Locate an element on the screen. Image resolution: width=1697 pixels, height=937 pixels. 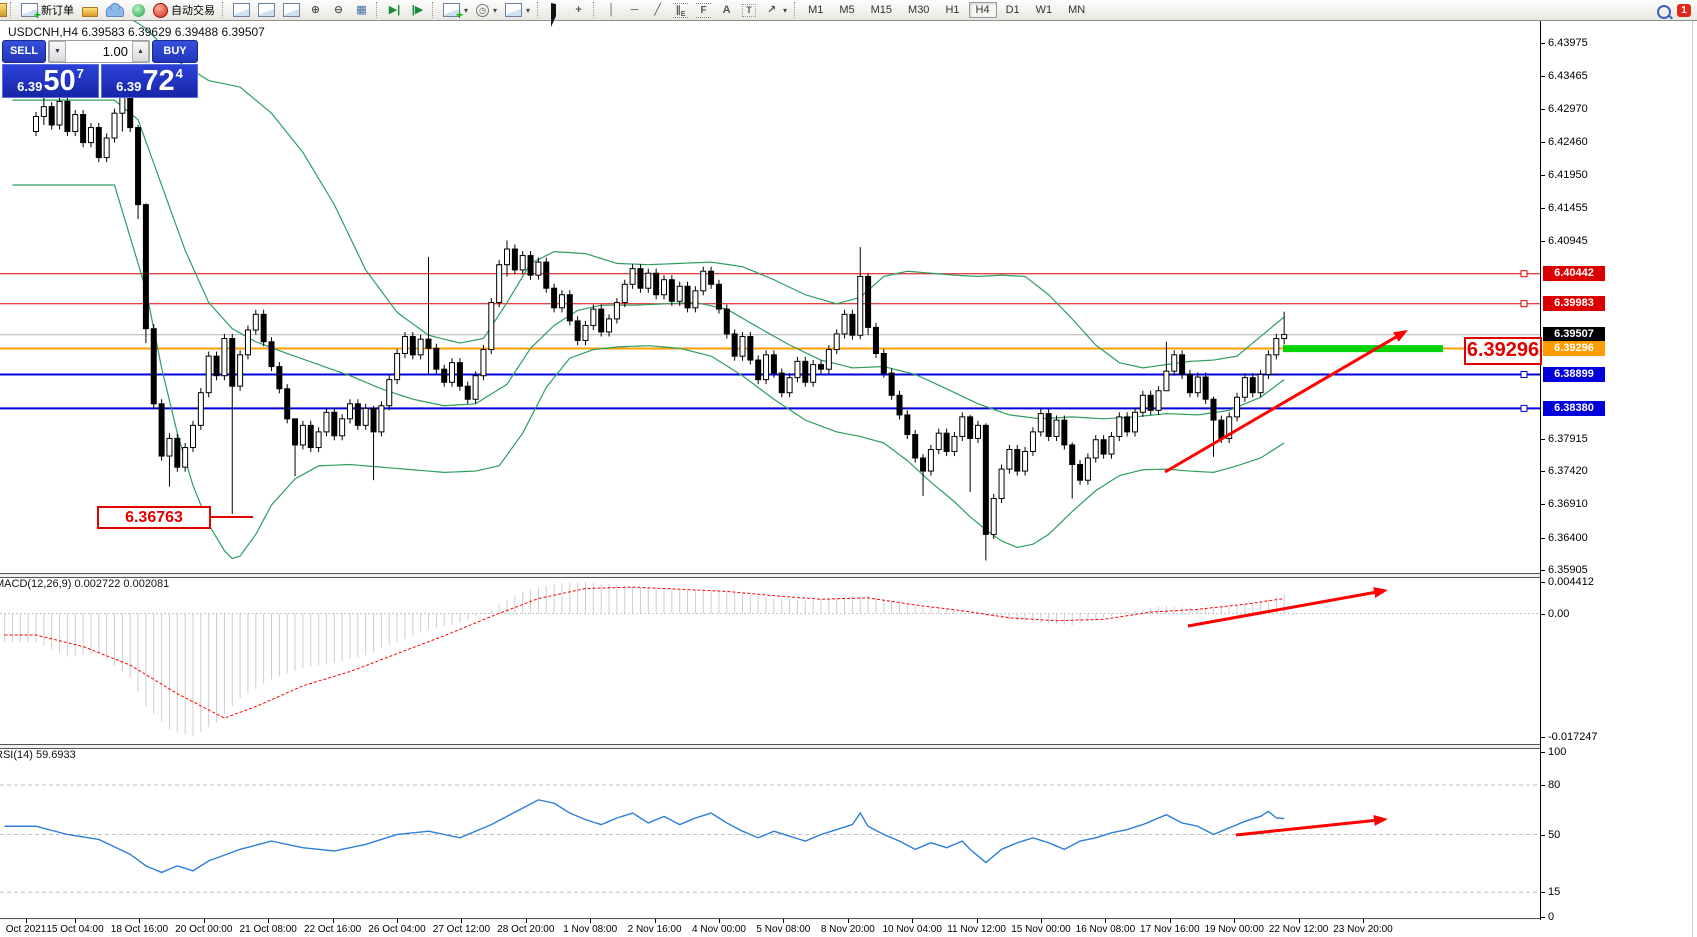
cursor-button is located at coordinates (555, 14).